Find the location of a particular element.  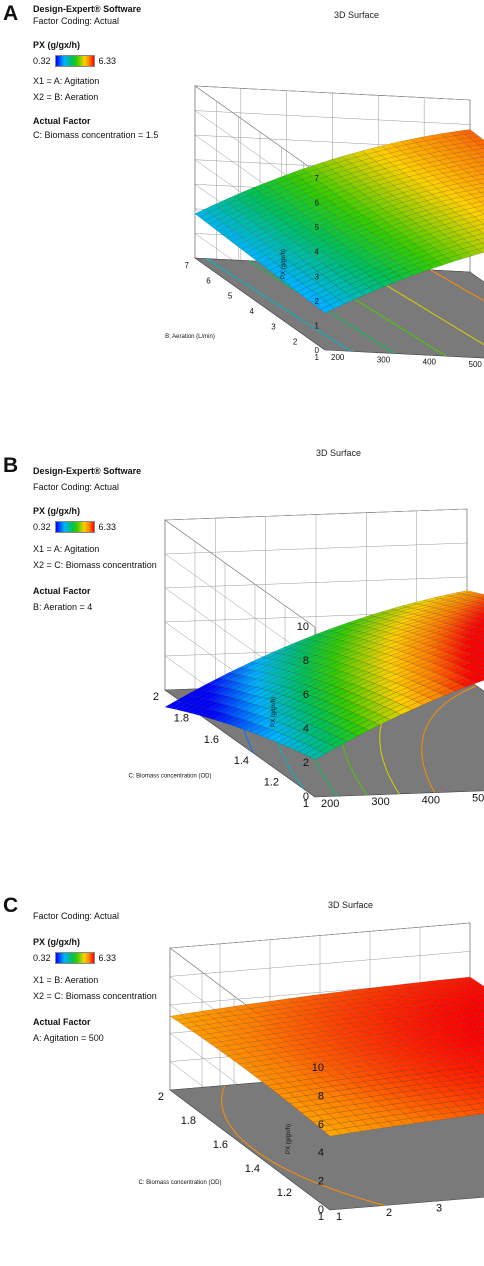

z-tick-label: 6 is located at coordinates (321, 1125).